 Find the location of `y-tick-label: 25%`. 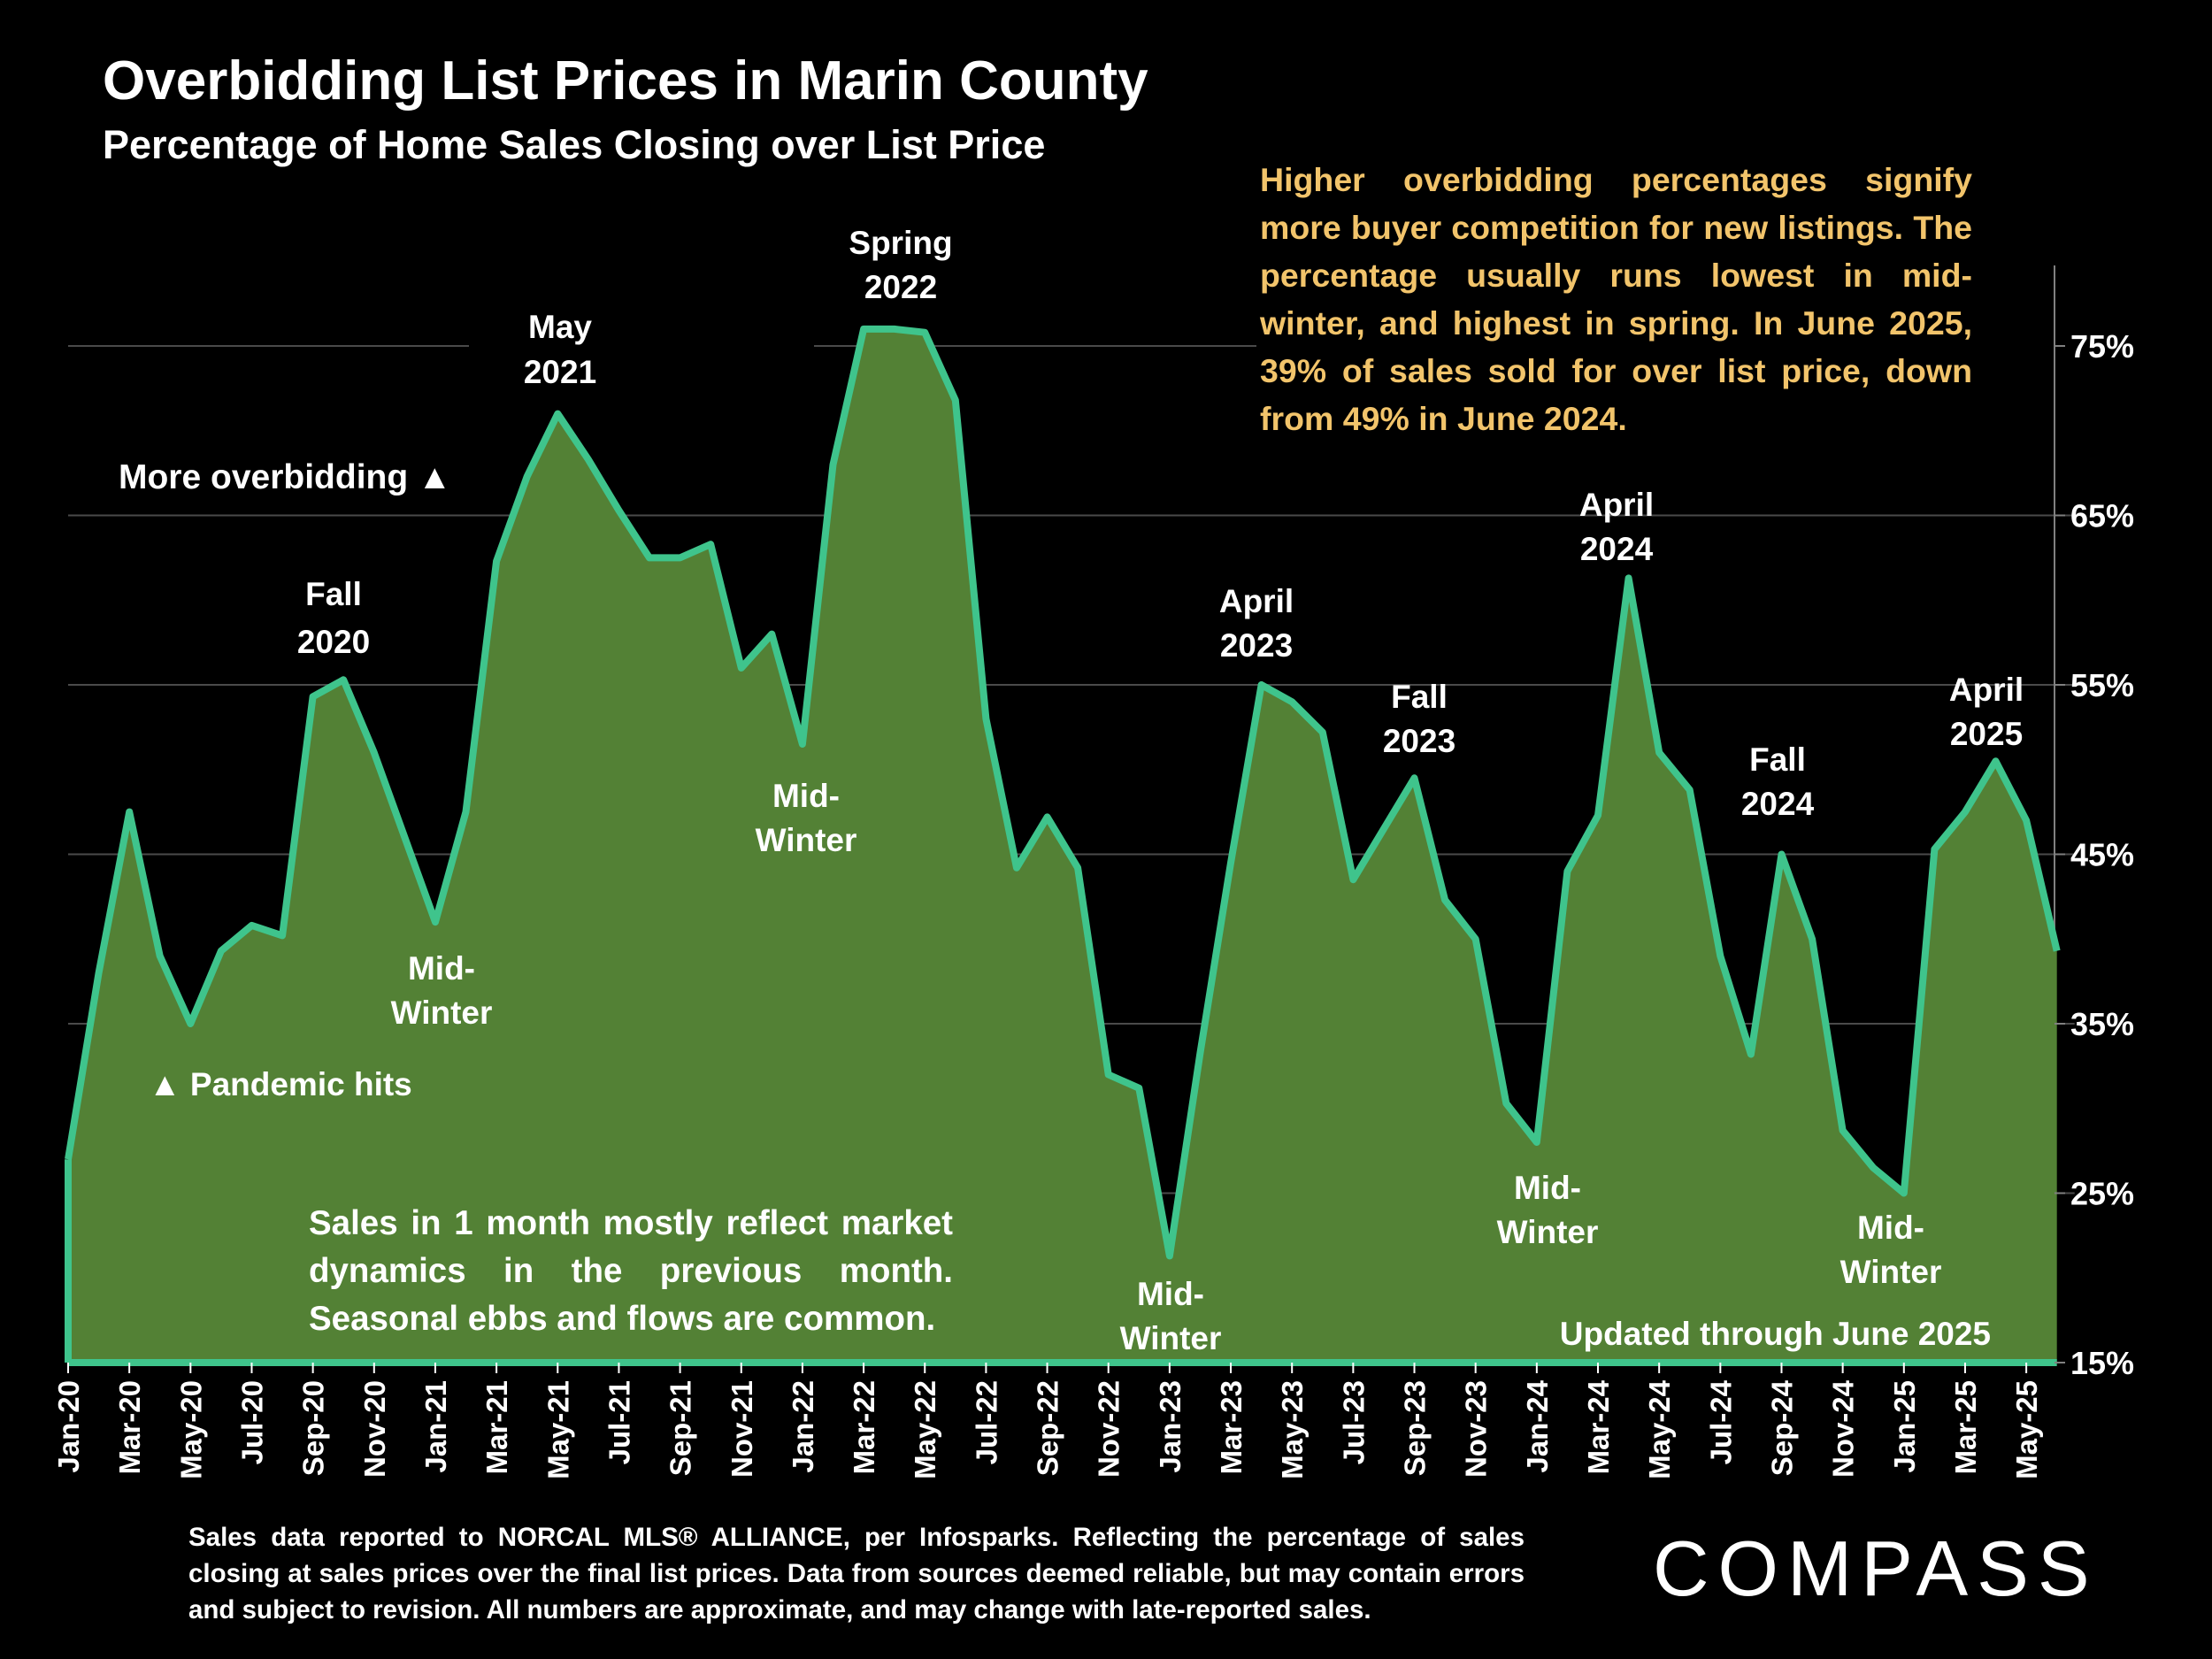

y-tick-label: 25% is located at coordinates (2102, 1194).